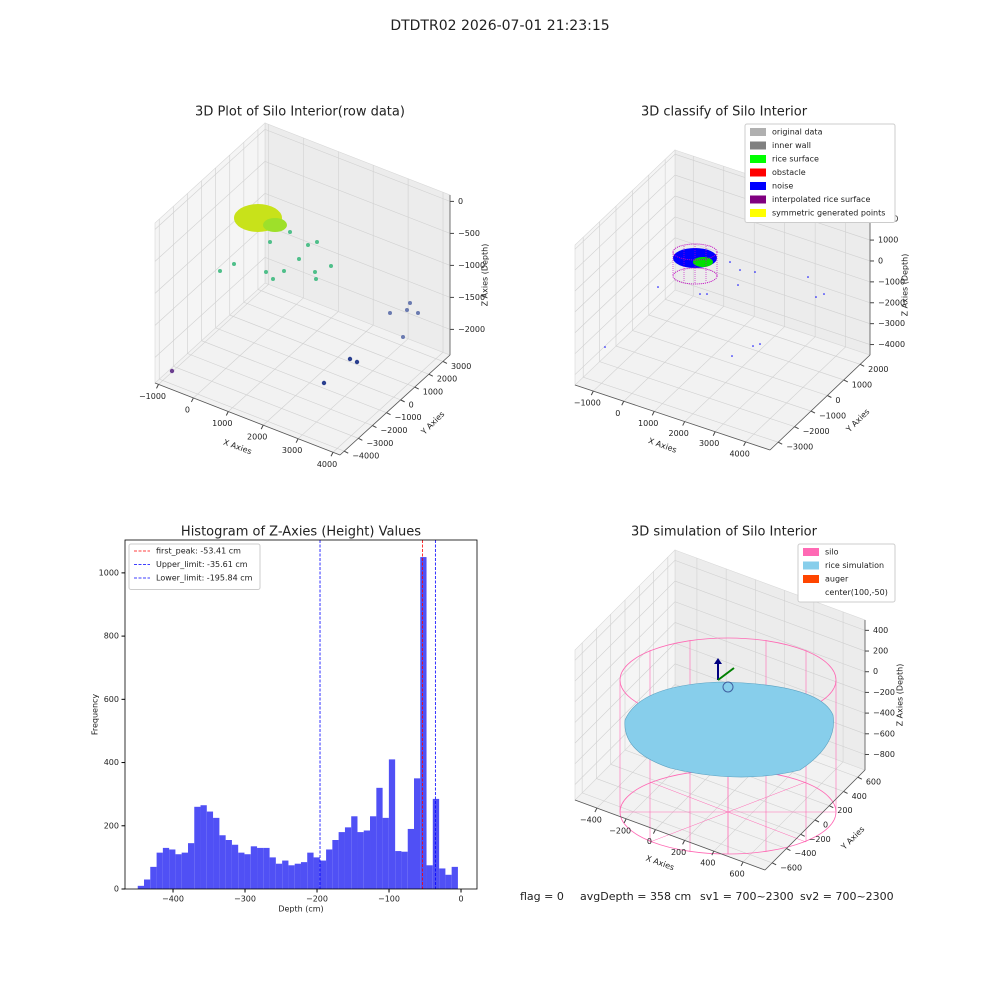 This screenshot has height=1000, width=1000. I want to click on x-tick-label: −400, so click(173, 899).